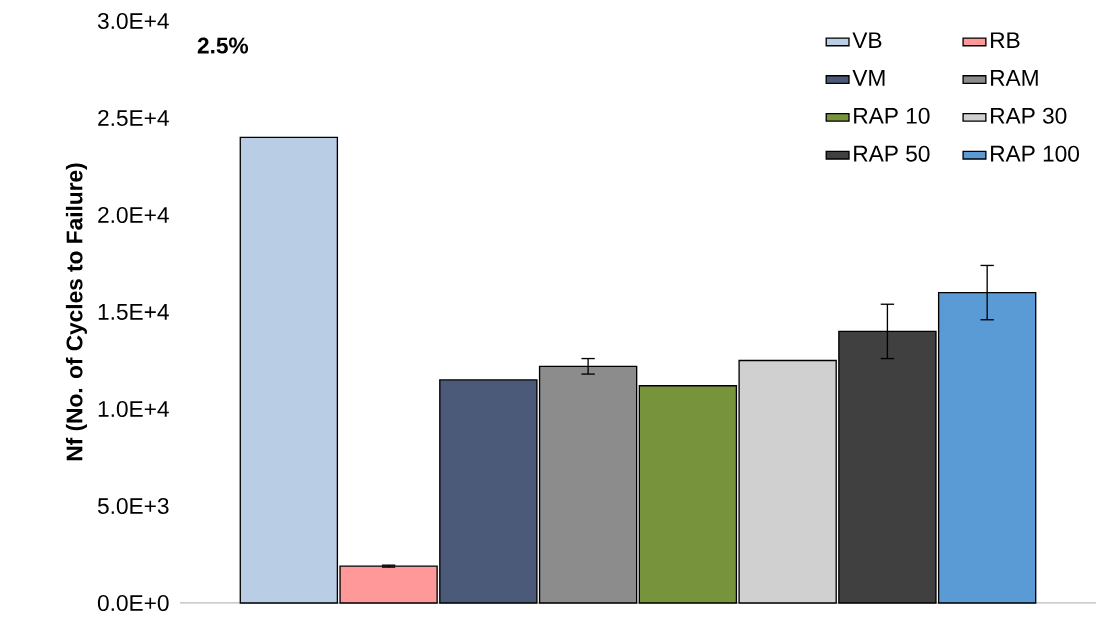 This screenshot has width=1096, height=622. I want to click on y-tick-label: 2.5E+4, so click(133, 118).